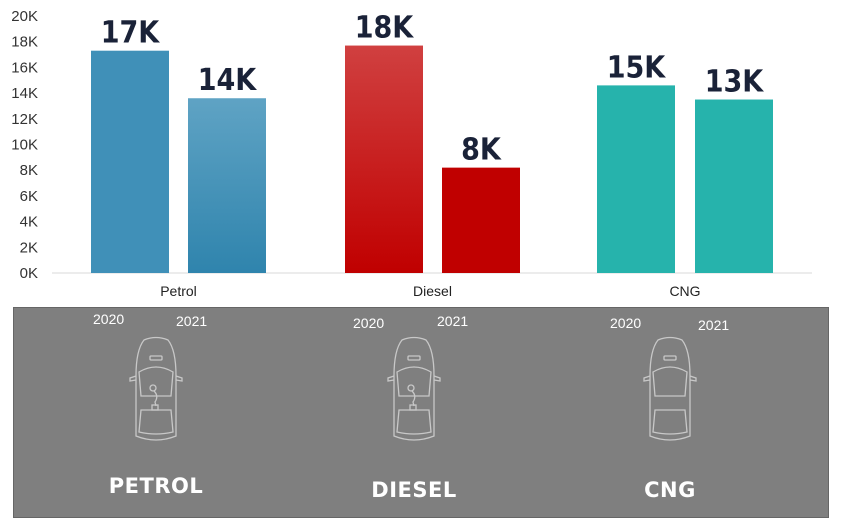 The image size is (841, 519). Describe the element at coordinates (24, 93) in the screenshot. I see `y-tick-label: 14K` at that location.